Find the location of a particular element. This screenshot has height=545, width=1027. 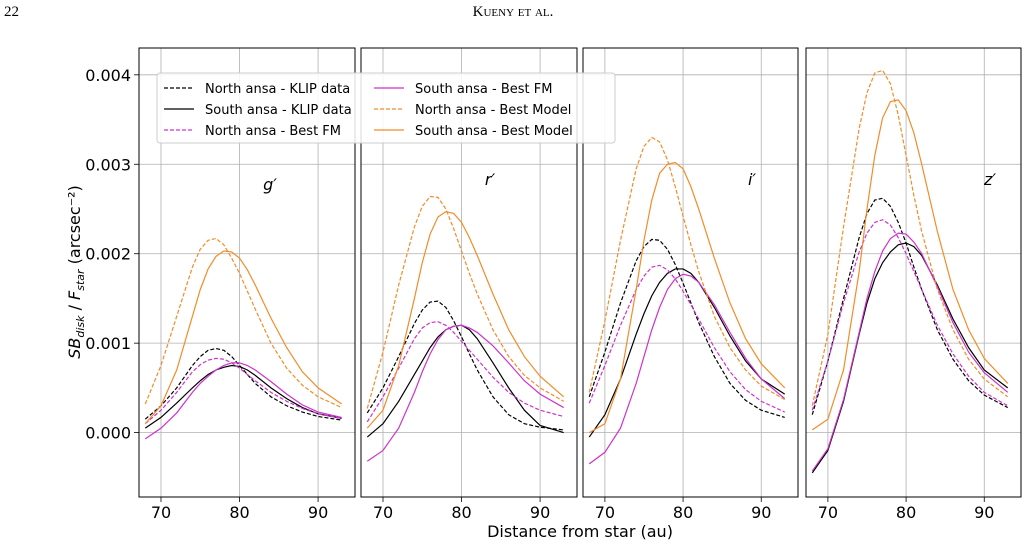

y-label-part: SB is located at coordinates (74, 348).